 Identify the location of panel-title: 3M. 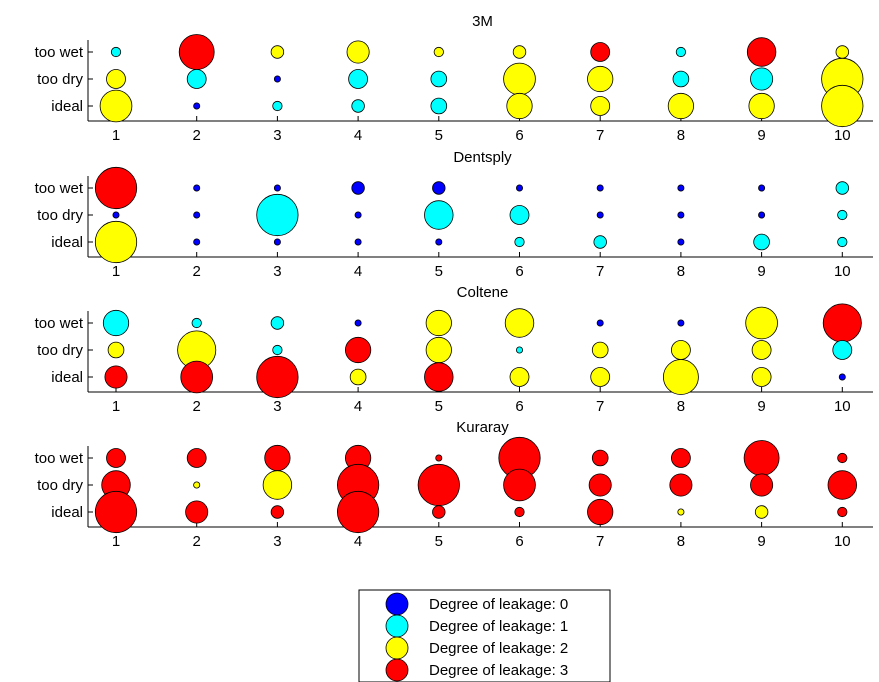
(482, 21).